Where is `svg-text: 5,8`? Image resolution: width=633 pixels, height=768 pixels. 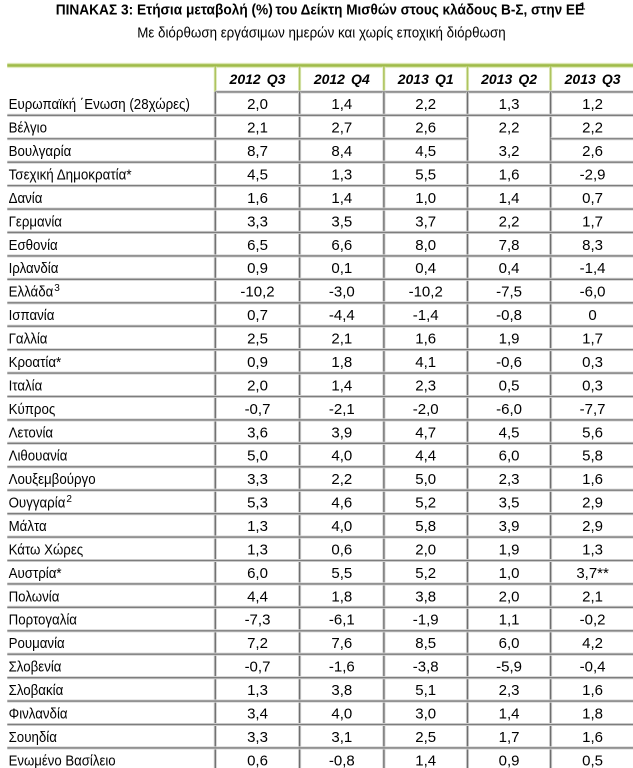 svg-text: 5,8 is located at coordinates (592, 456).